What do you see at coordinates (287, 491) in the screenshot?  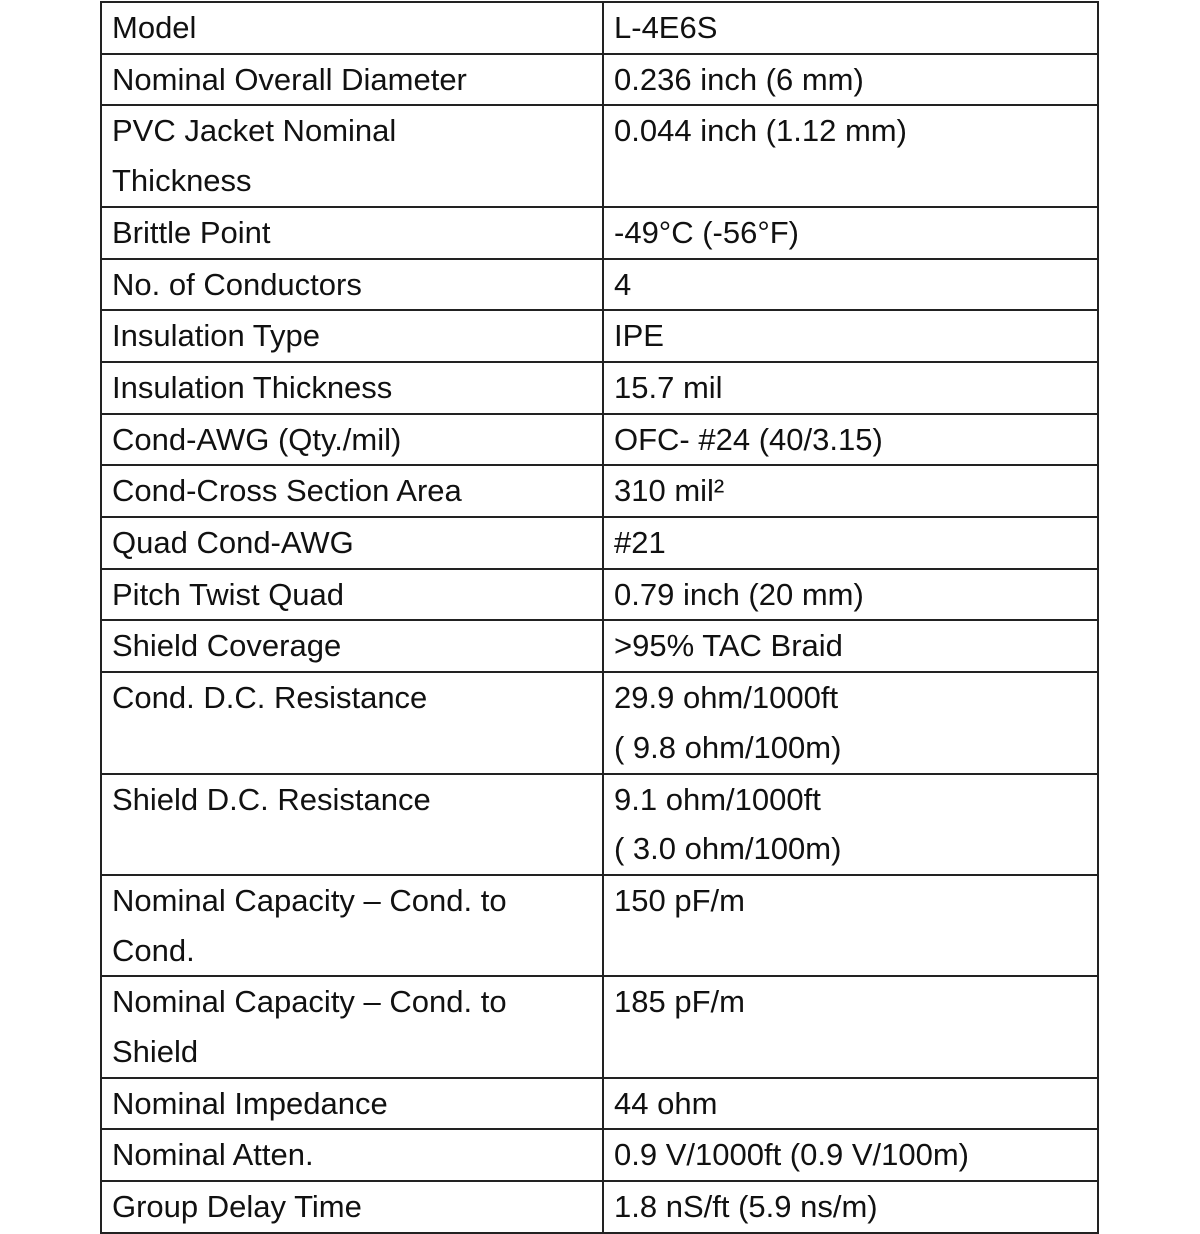 I see `cell-text: Cond-Cross Section Area` at bounding box center [287, 491].